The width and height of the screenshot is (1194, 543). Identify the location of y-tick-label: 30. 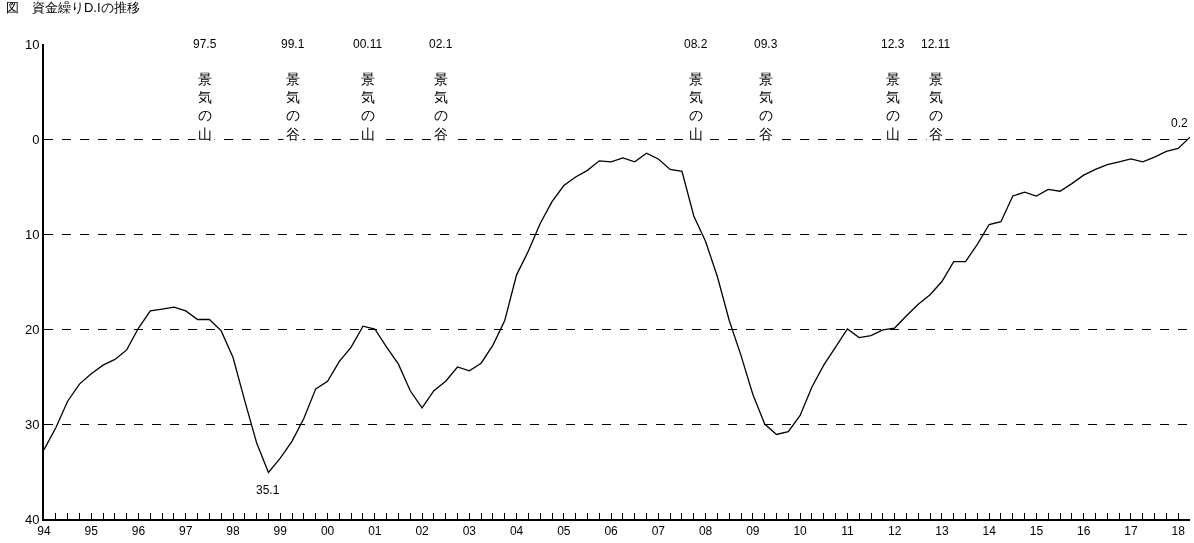
(32, 424).